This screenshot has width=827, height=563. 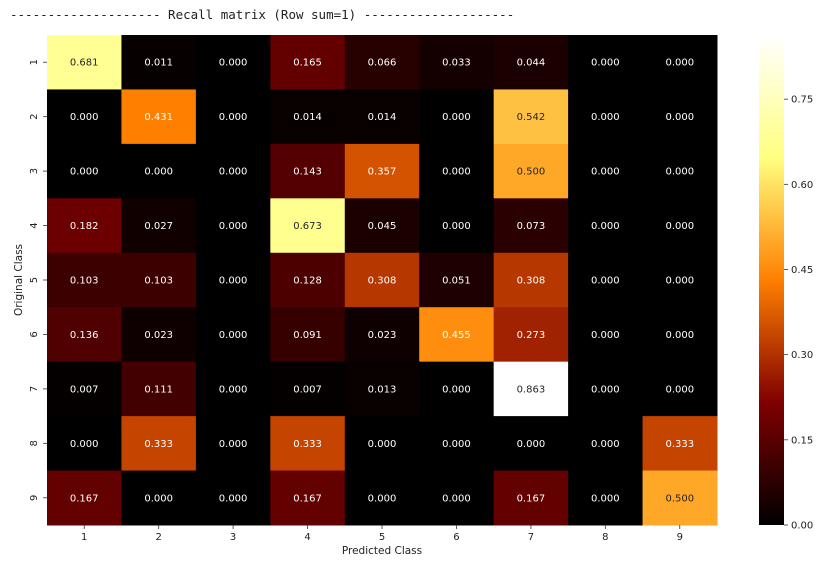 I want to click on cell-value-label: 0.007, so click(x=307, y=389).